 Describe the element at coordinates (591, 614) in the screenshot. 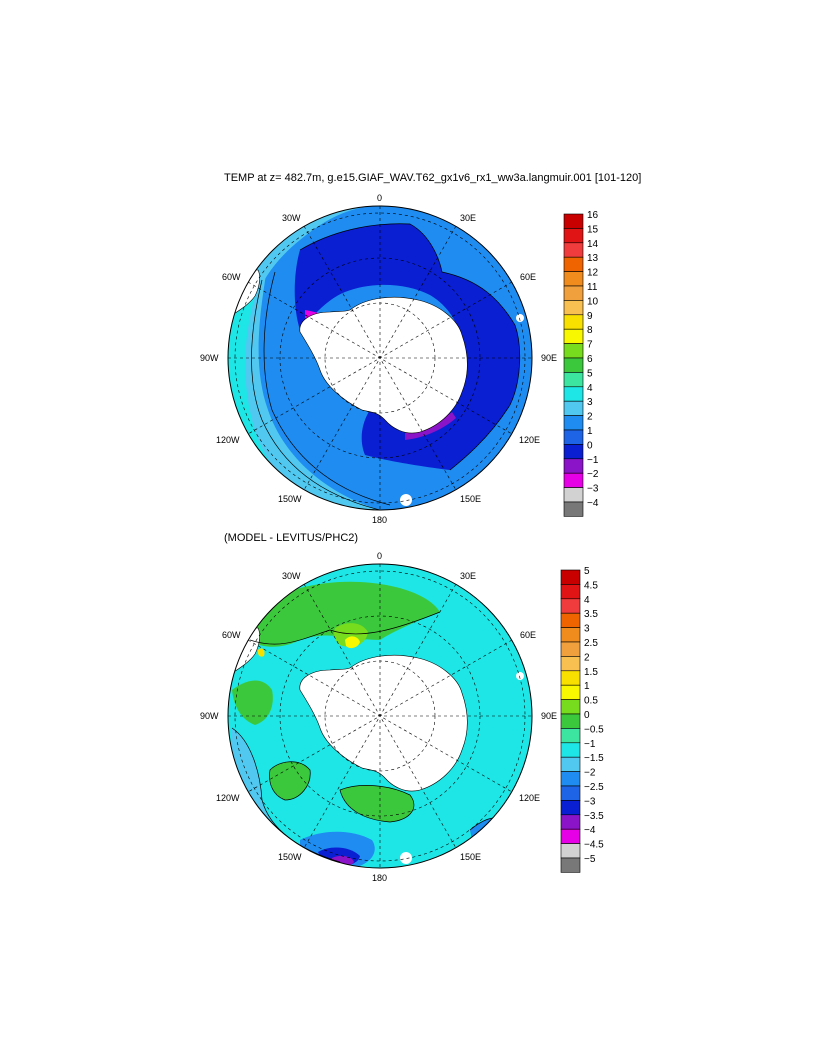

I see `bottom-colorbar-label-3: 3.5` at that location.